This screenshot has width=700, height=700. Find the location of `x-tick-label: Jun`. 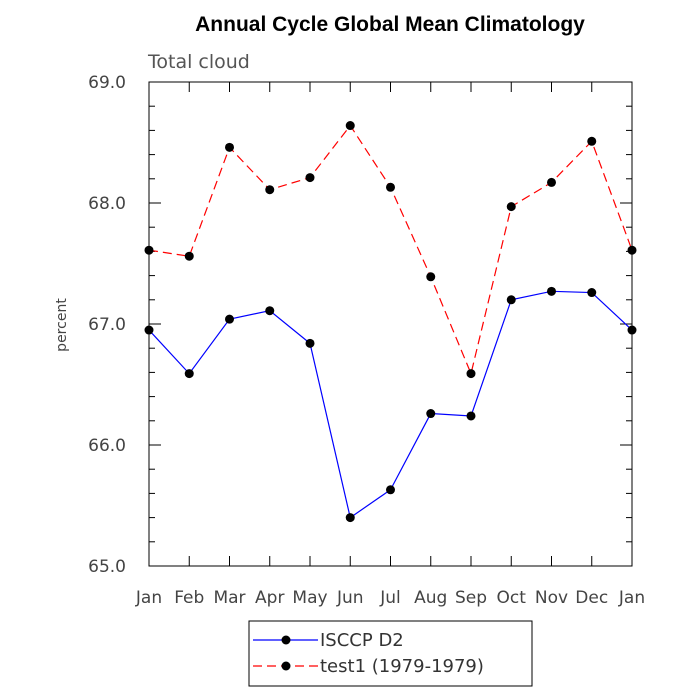

x-tick-label: Jun is located at coordinates (350, 598).